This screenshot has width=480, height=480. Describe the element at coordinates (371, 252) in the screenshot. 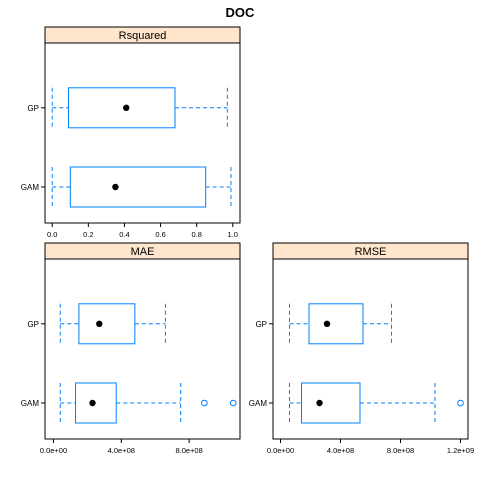

I see `strip-label: RMSE` at that location.